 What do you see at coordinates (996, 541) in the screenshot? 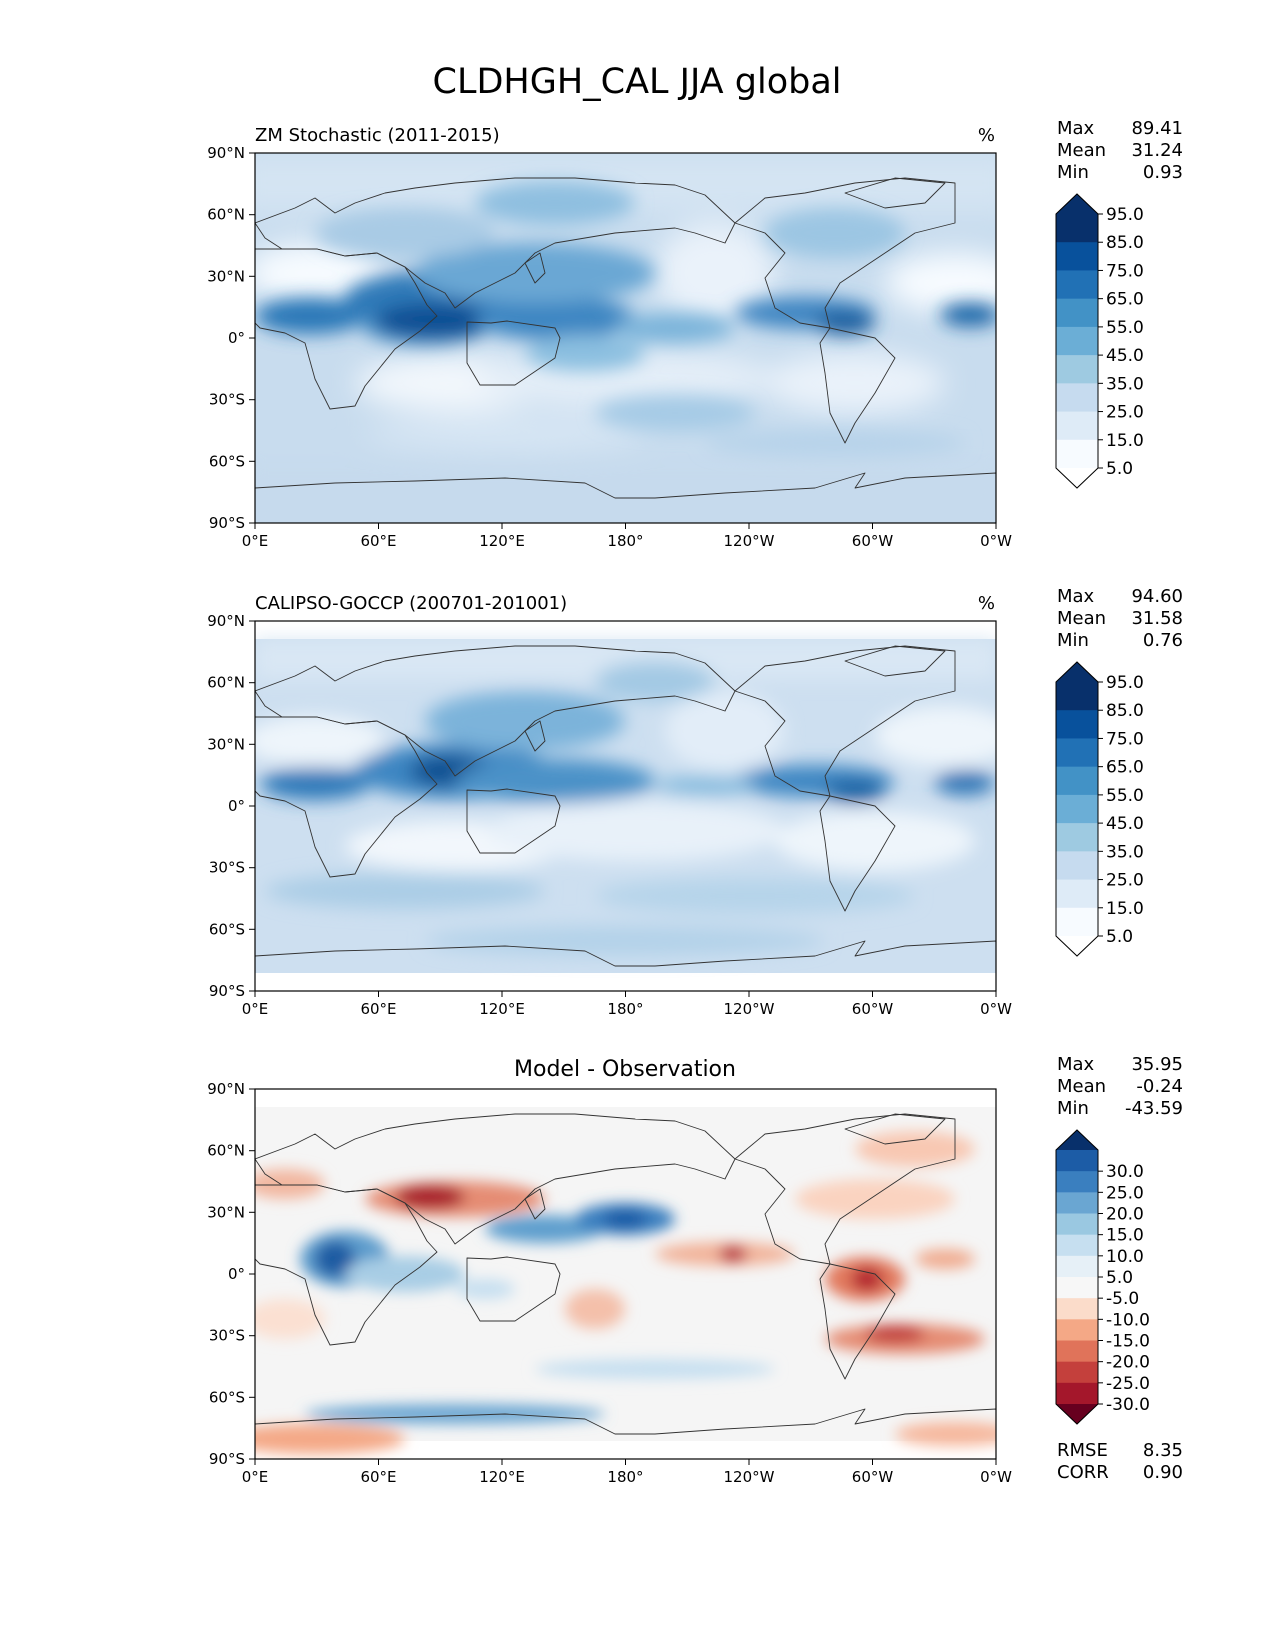
I see `lon-tick-label: 0°W` at bounding box center [996, 541].